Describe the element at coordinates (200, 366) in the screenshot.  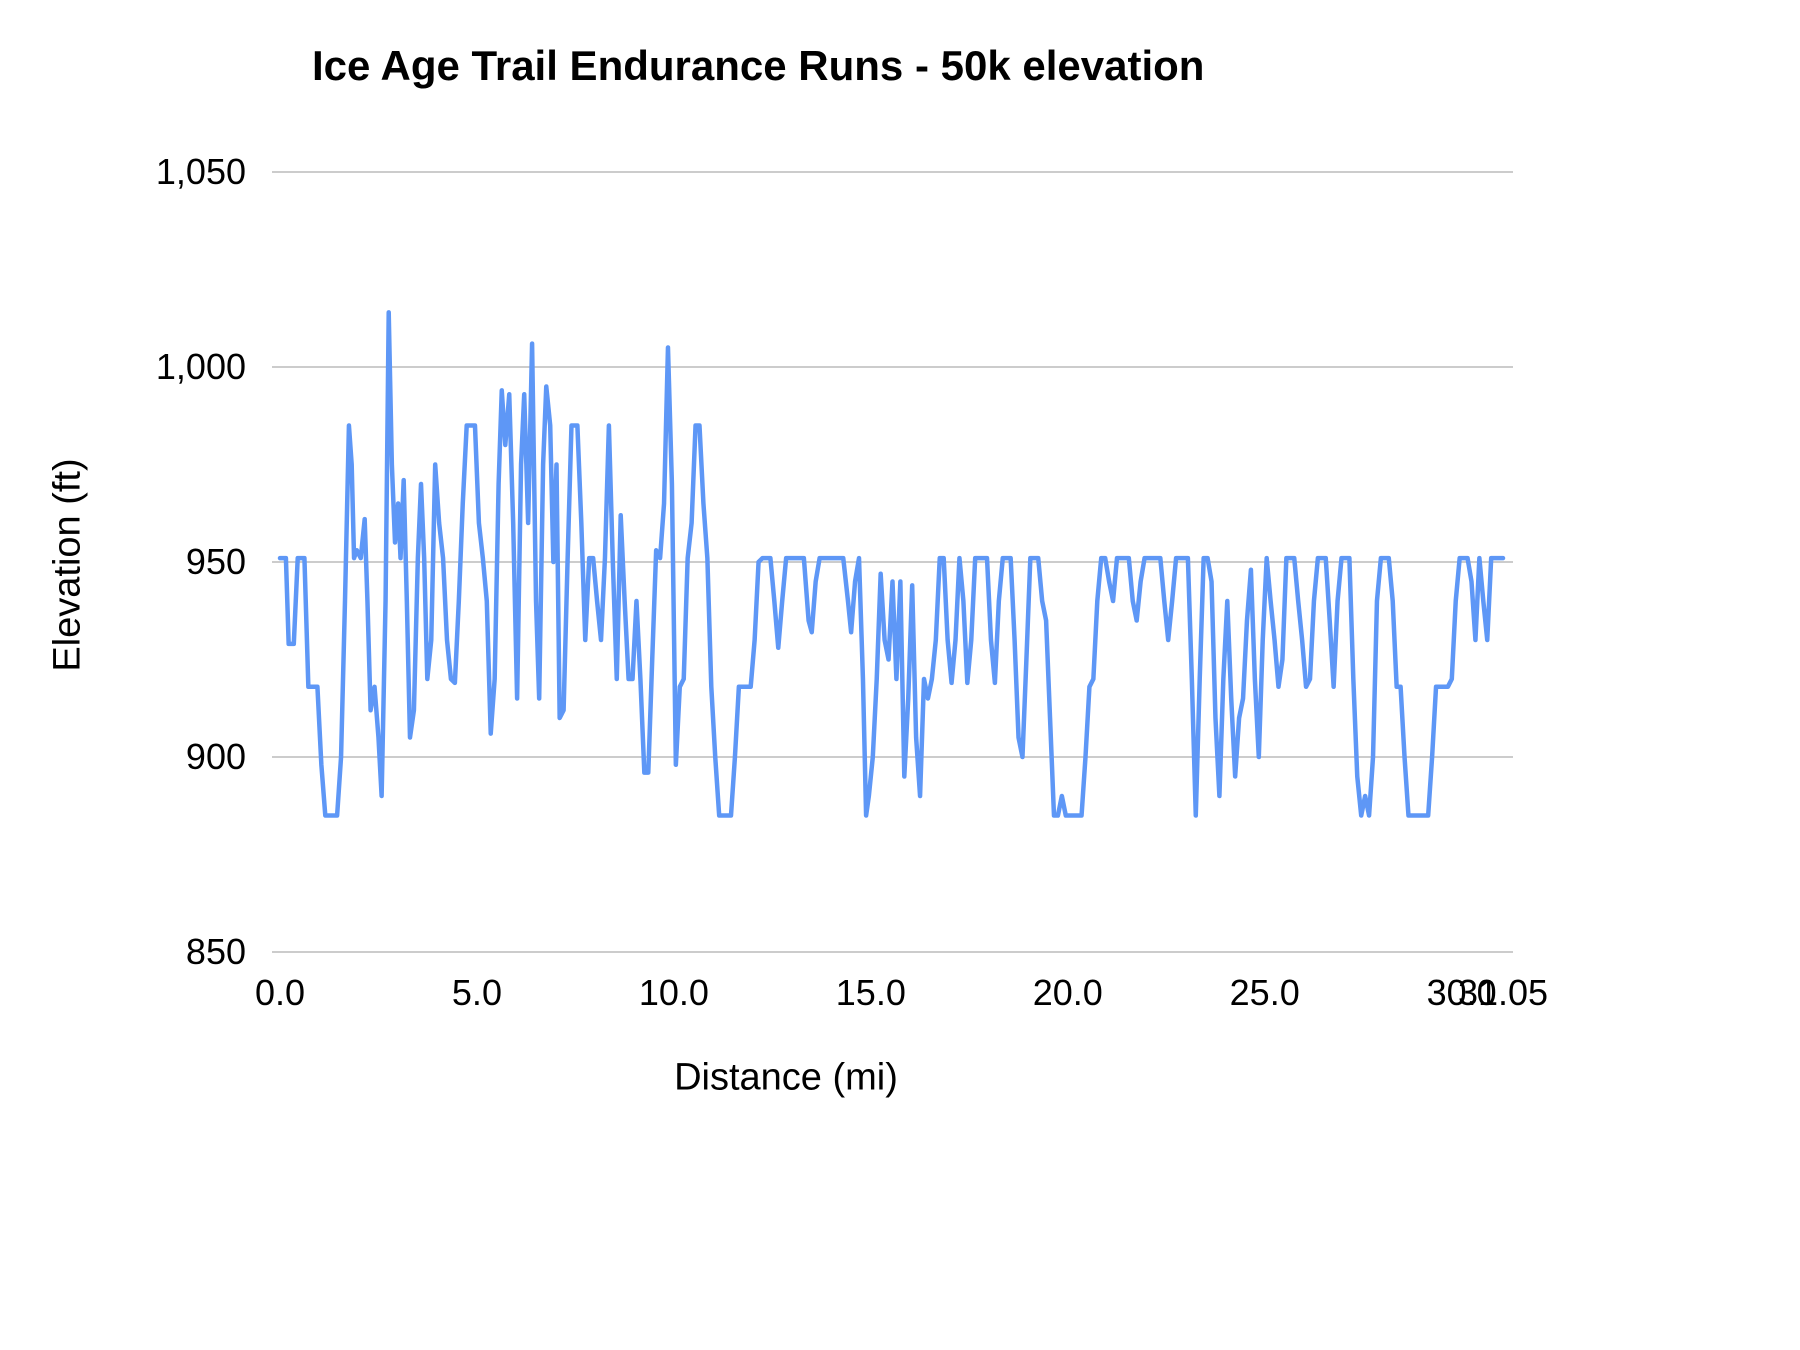
I see `y-tick-label: 1,000` at that location.